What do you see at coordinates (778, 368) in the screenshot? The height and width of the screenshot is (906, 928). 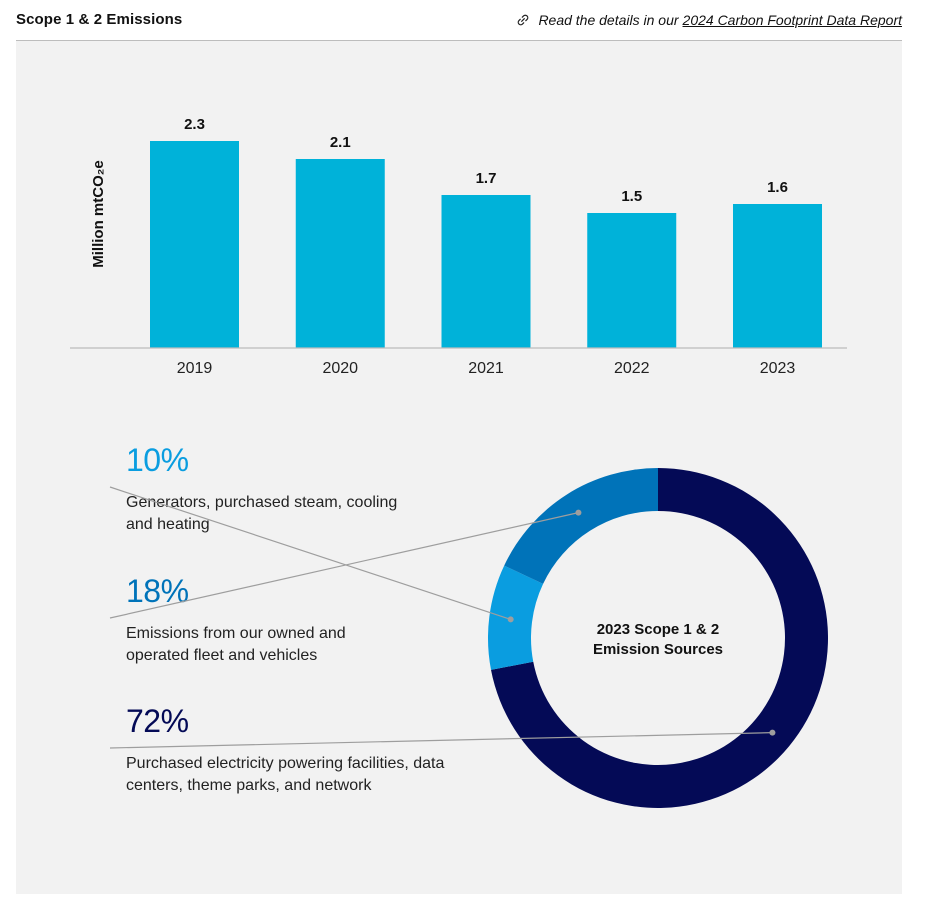 I see `x-tick-2023: 2023` at bounding box center [778, 368].